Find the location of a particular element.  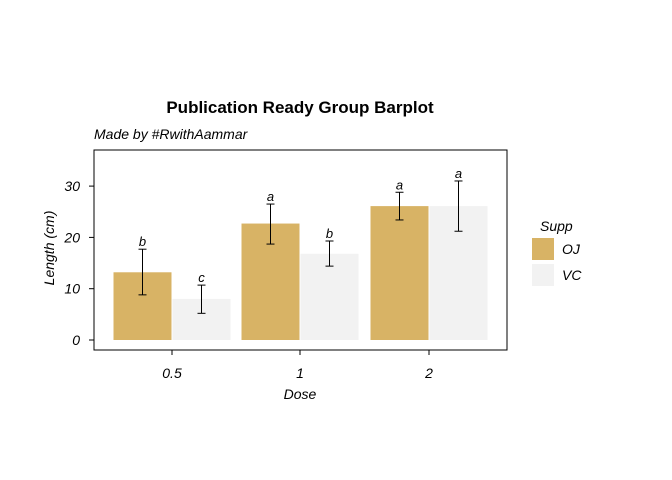

legend-title: Supp is located at coordinates (556, 226).